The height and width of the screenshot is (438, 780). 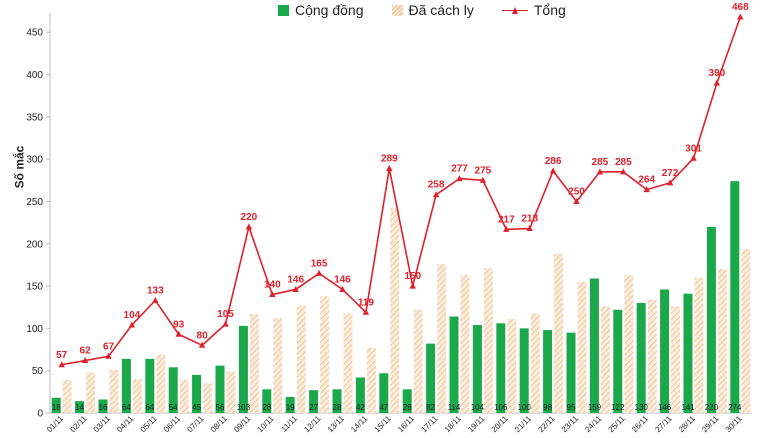 I want to click on total-value-label: 140, so click(x=272, y=285).